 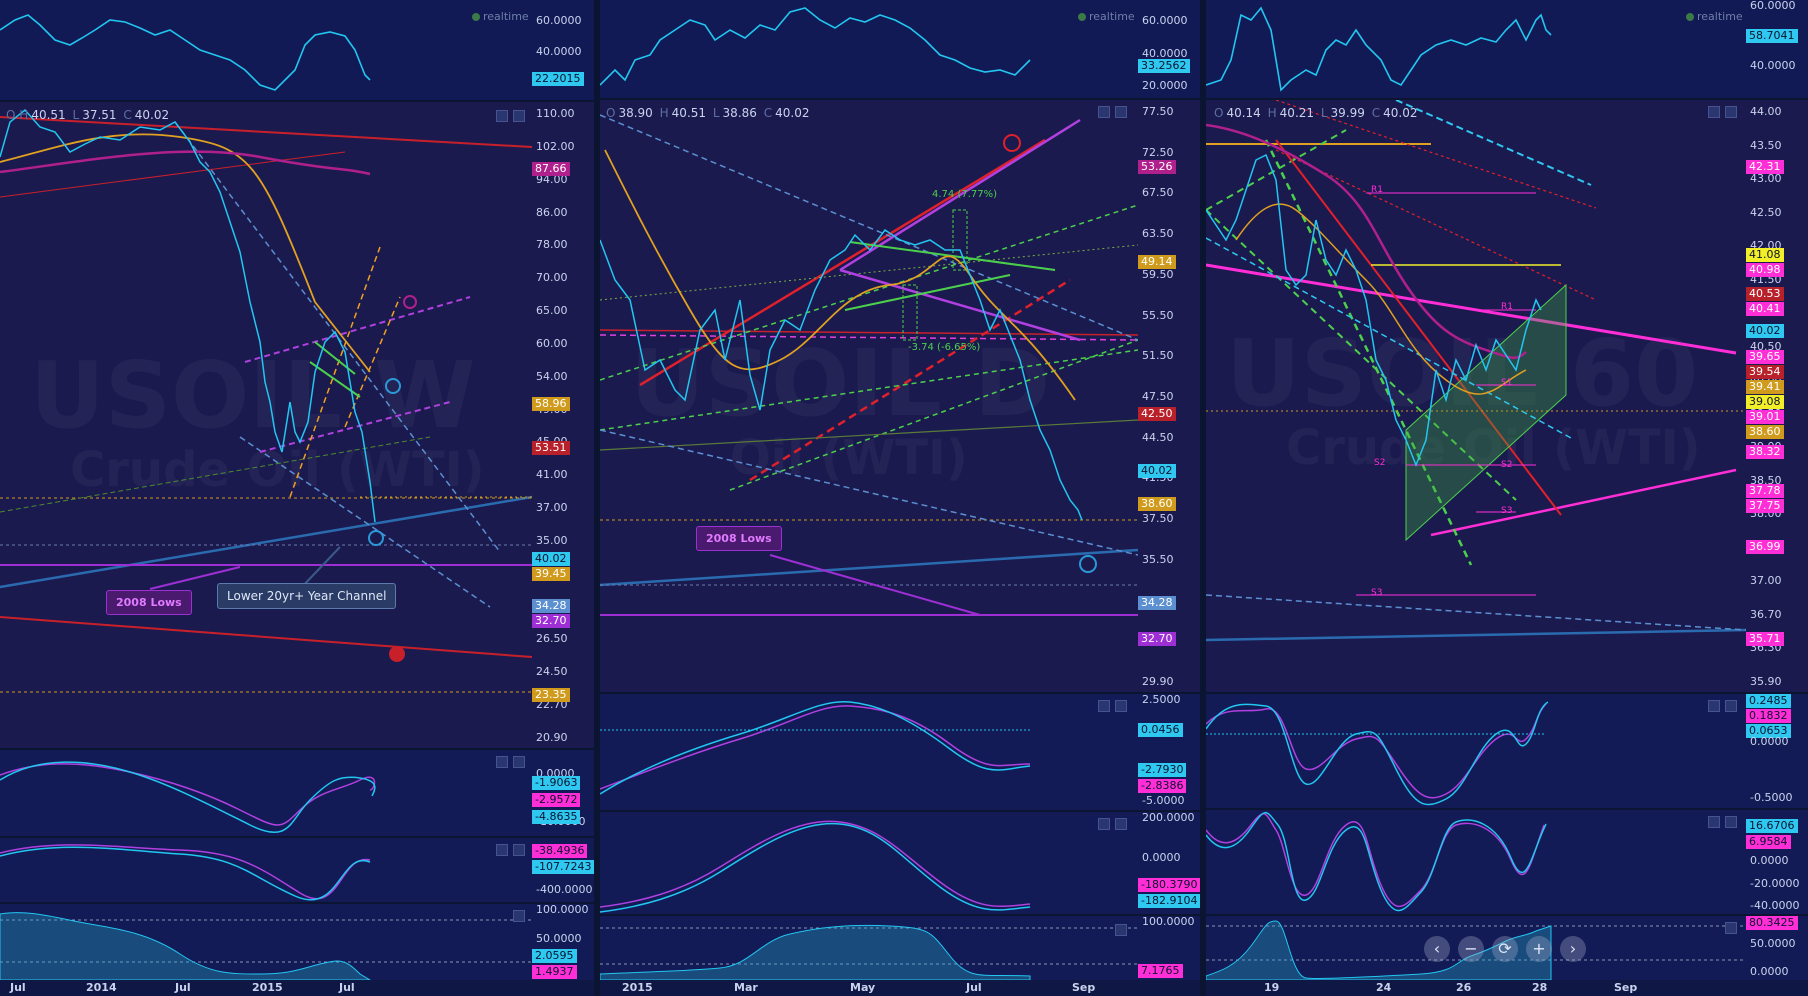 I want to click on macd-axis: 2.5000 0.0456 -2.7930 -2.8386 -5.0000, so click(x=1169, y=752).